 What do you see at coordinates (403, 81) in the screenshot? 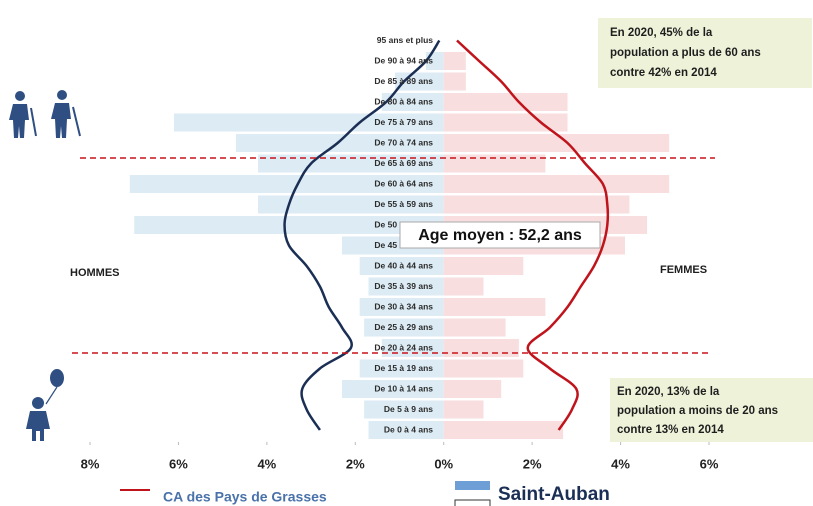
I see `category-label: De 85 à 89 ans` at bounding box center [403, 81].